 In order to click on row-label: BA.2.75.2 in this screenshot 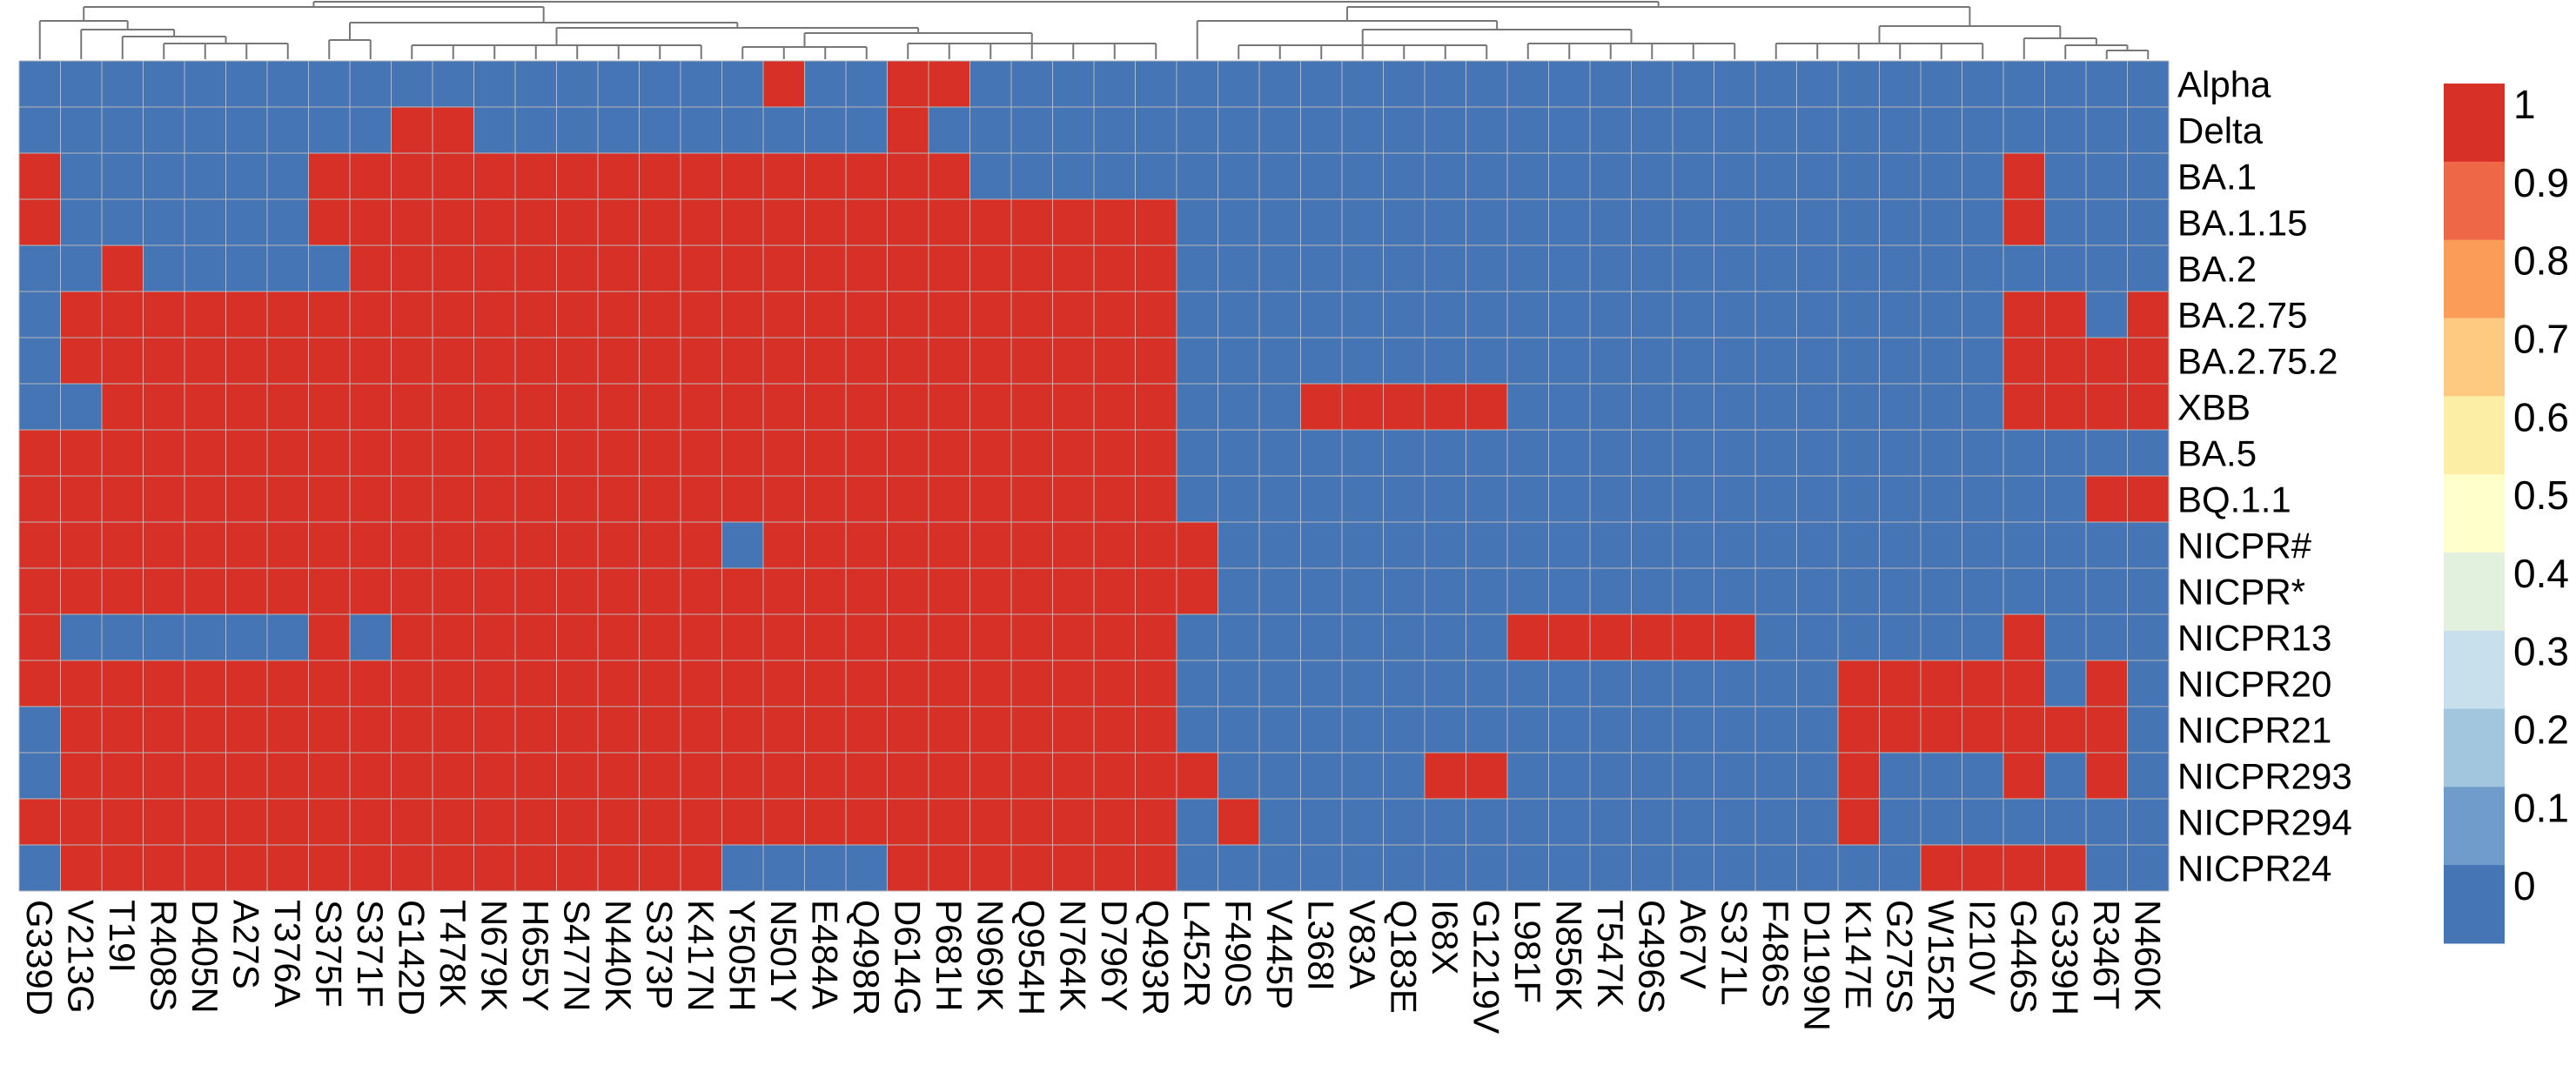, I will do `click(2257, 361)`.